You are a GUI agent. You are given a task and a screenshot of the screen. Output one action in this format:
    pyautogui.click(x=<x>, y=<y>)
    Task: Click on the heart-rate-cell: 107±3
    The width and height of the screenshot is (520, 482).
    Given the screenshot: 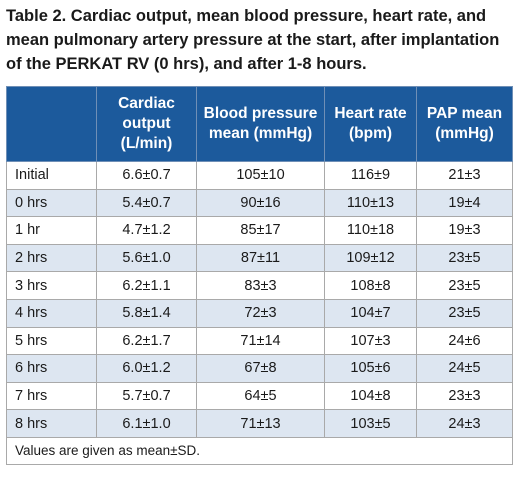 What is the action you would take?
    pyautogui.click(x=370, y=341)
    